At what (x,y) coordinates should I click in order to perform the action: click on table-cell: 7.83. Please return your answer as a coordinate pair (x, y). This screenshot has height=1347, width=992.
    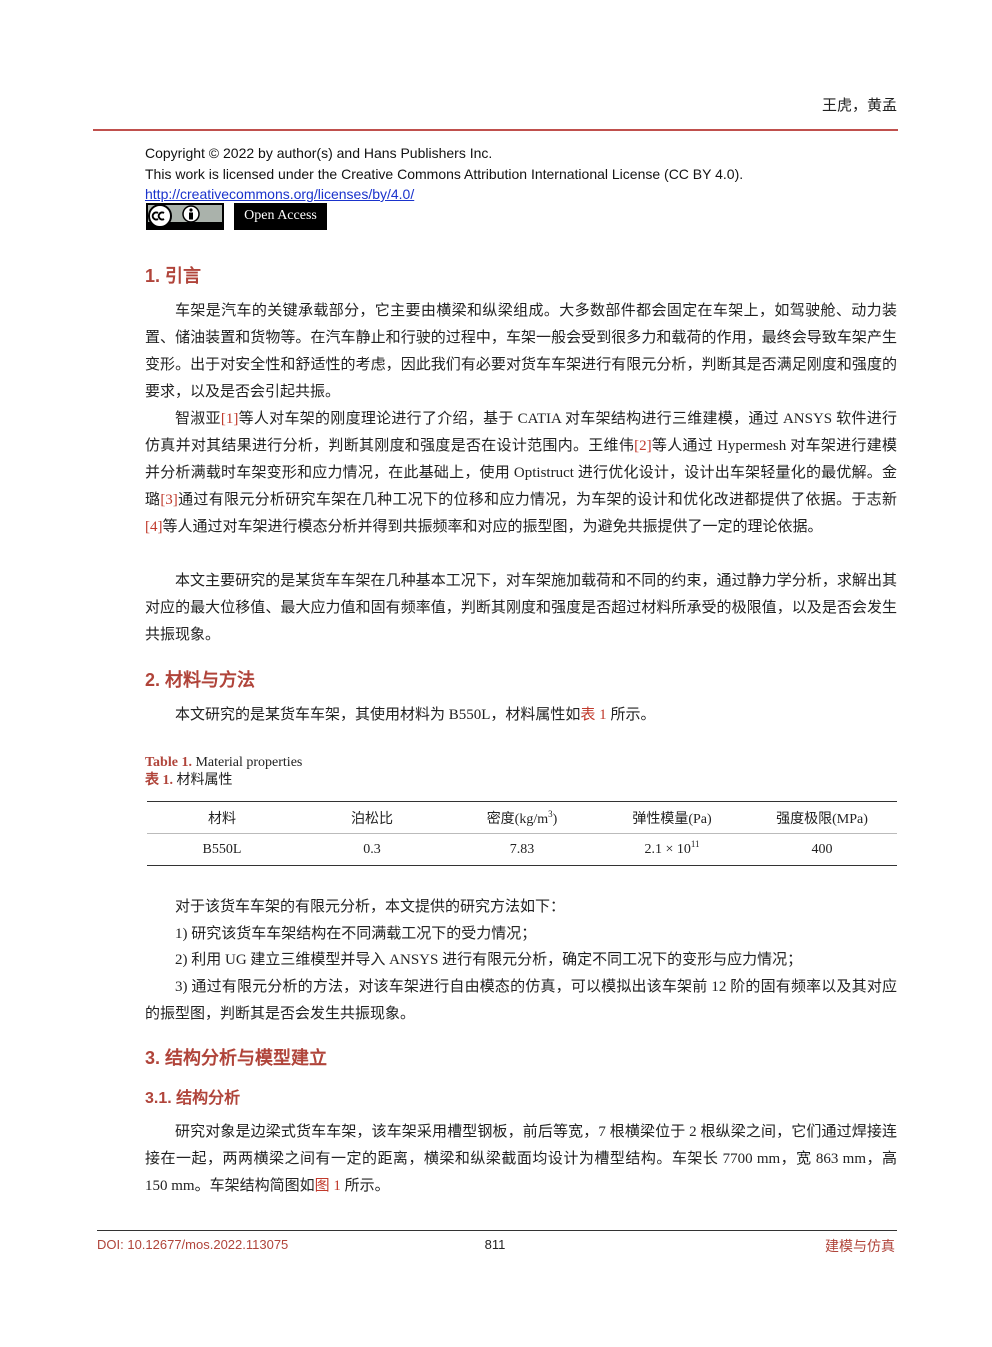
    Looking at the image, I should click on (522, 849).